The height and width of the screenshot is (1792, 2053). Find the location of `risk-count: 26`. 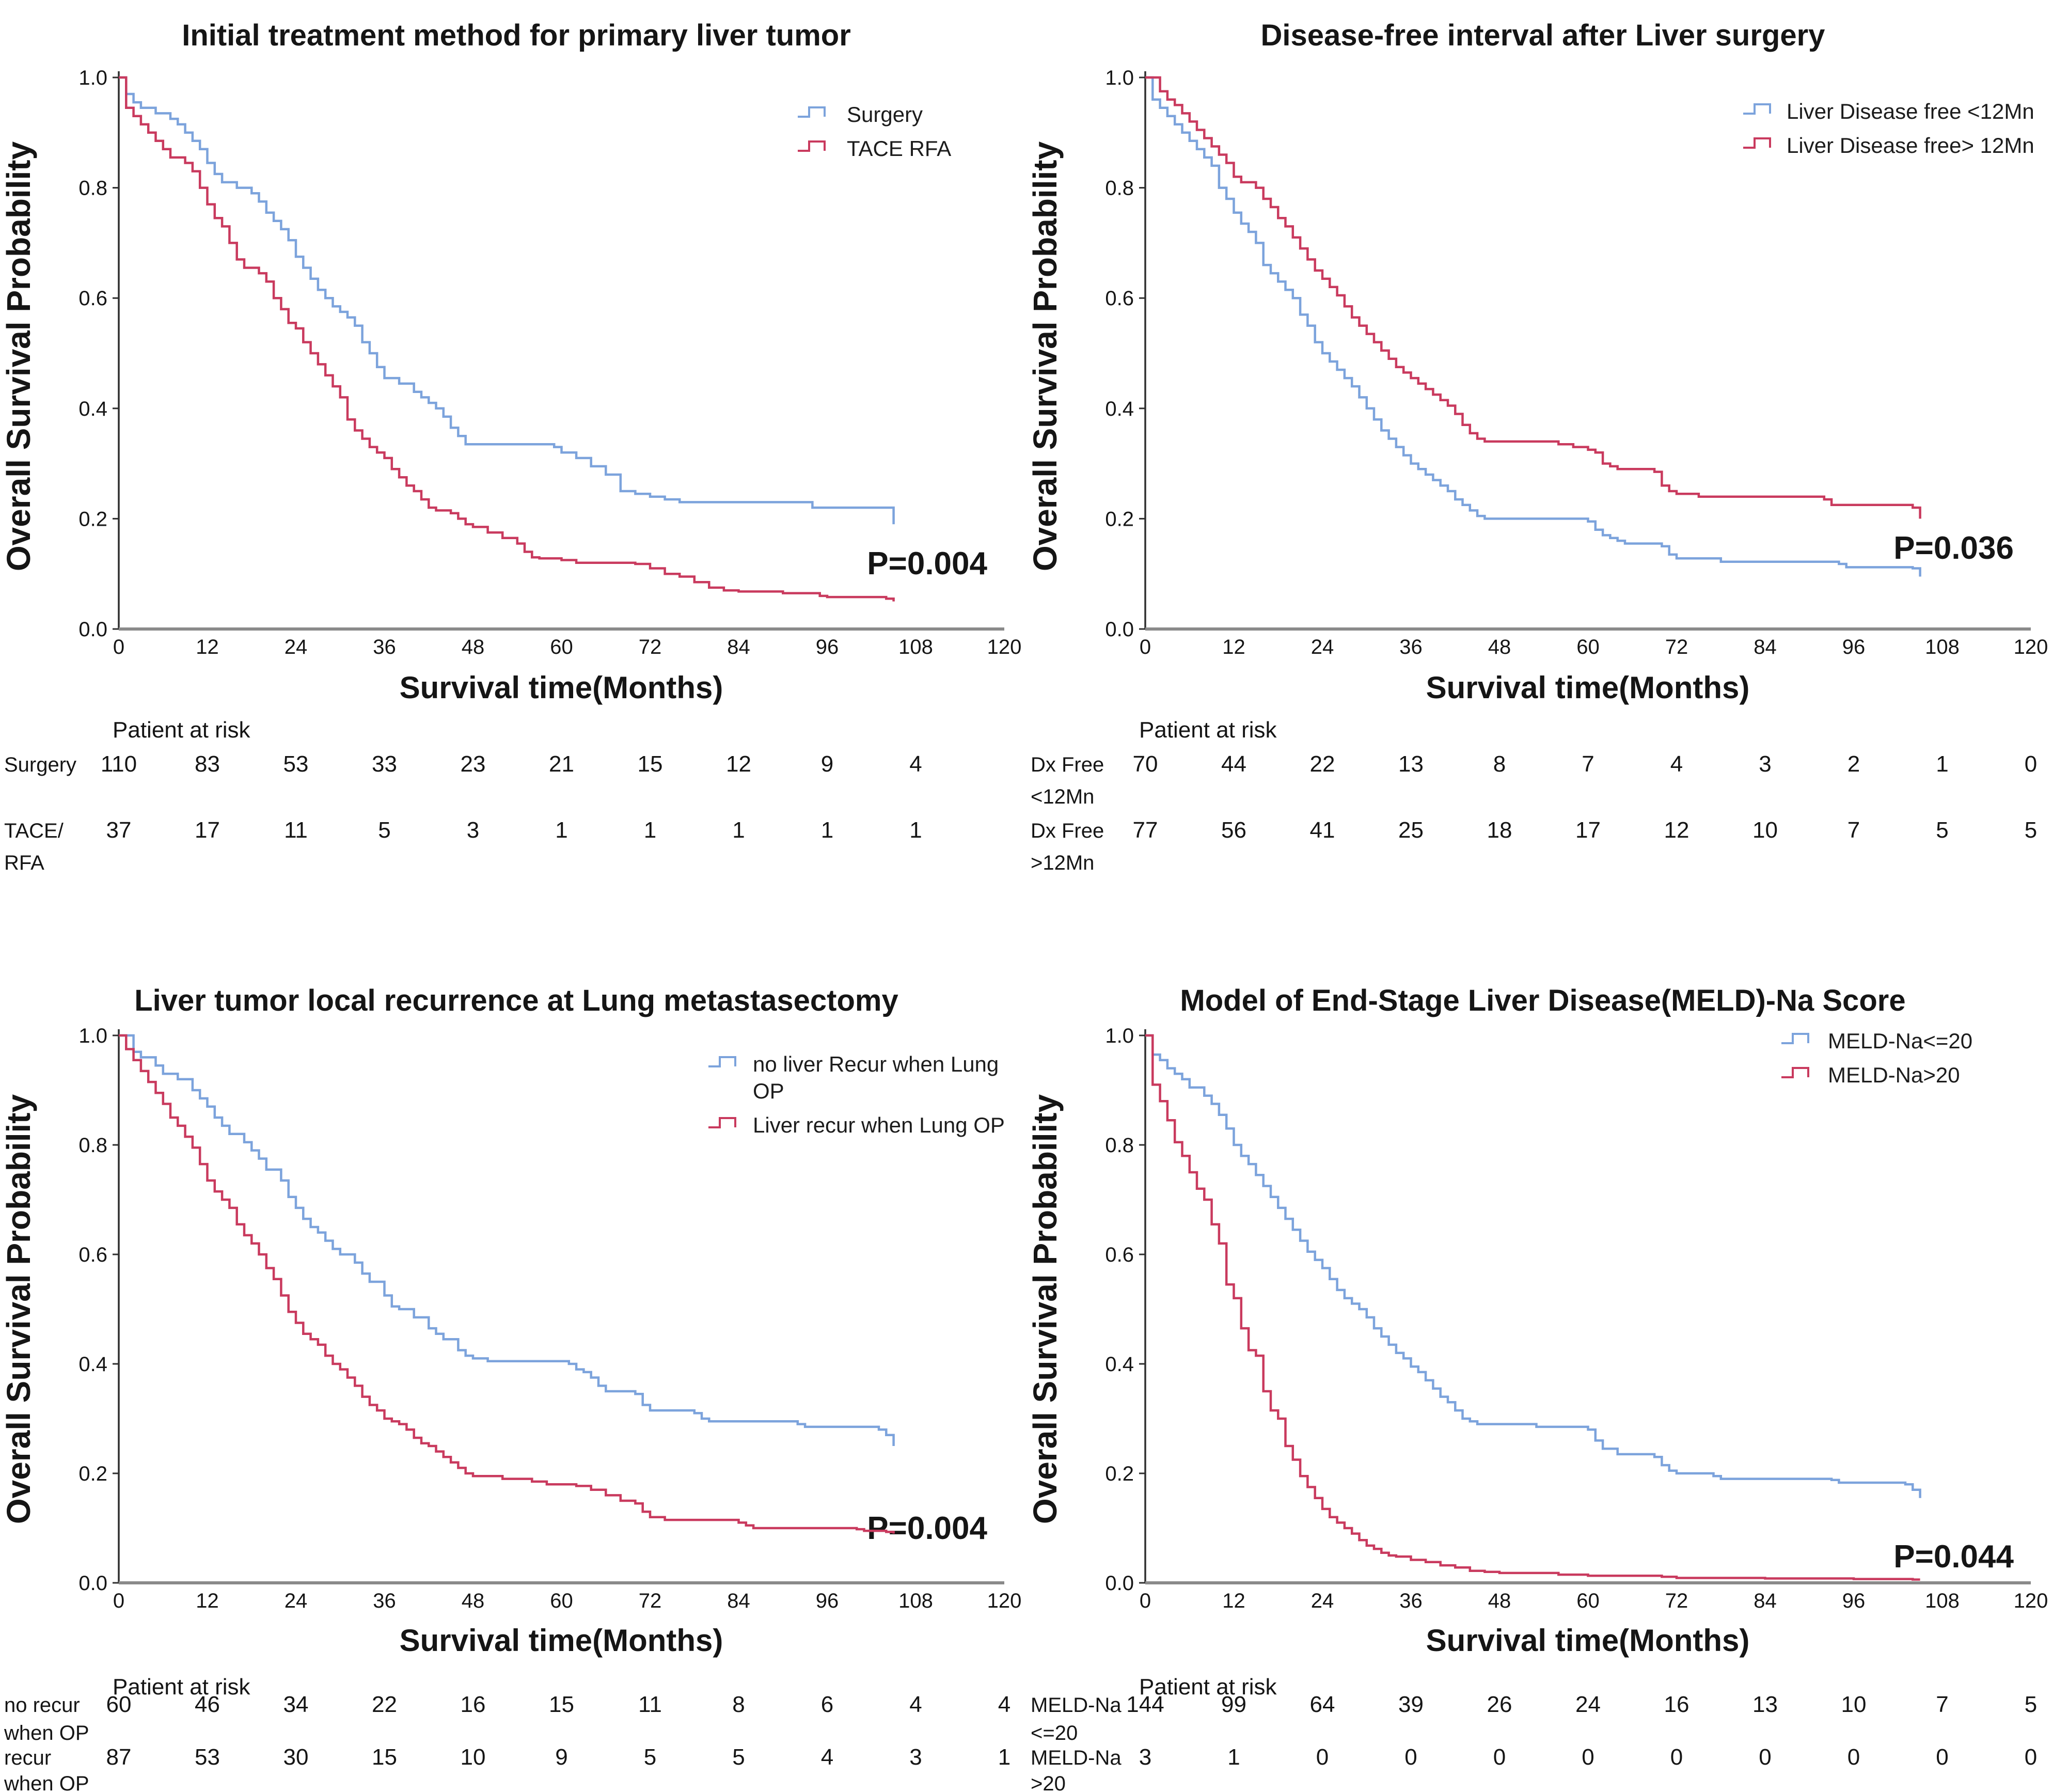

risk-count: 26 is located at coordinates (1499, 1704).